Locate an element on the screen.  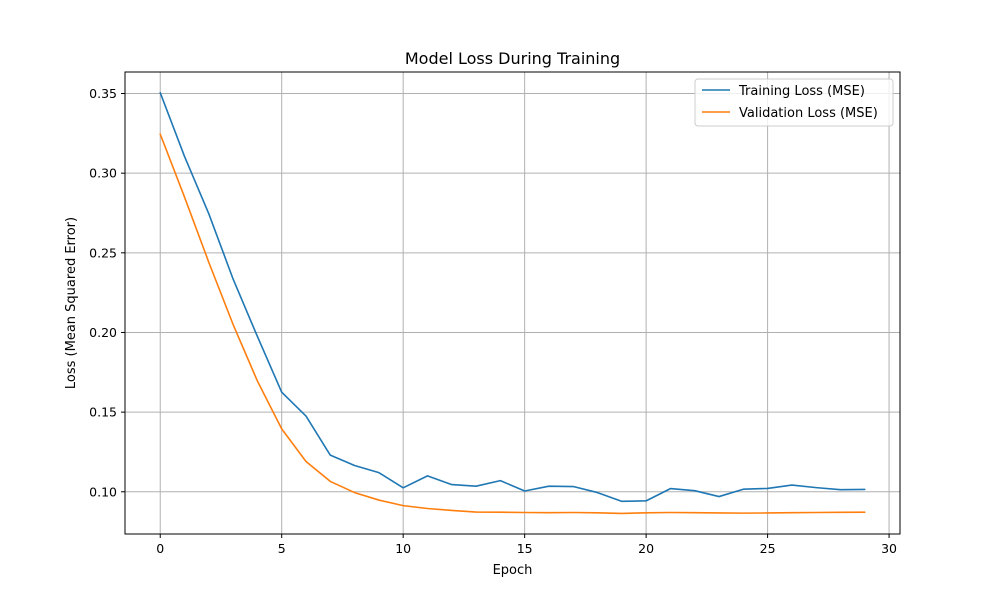
legend-box is located at coordinates (794, 102).